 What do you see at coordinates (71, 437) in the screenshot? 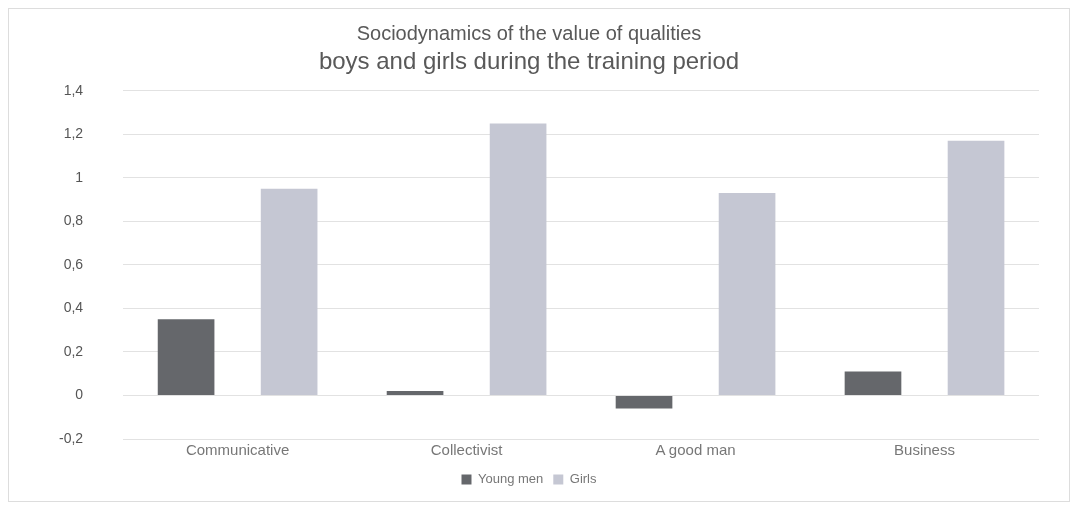
I see `y-tick-label: -0,2` at bounding box center [71, 437].